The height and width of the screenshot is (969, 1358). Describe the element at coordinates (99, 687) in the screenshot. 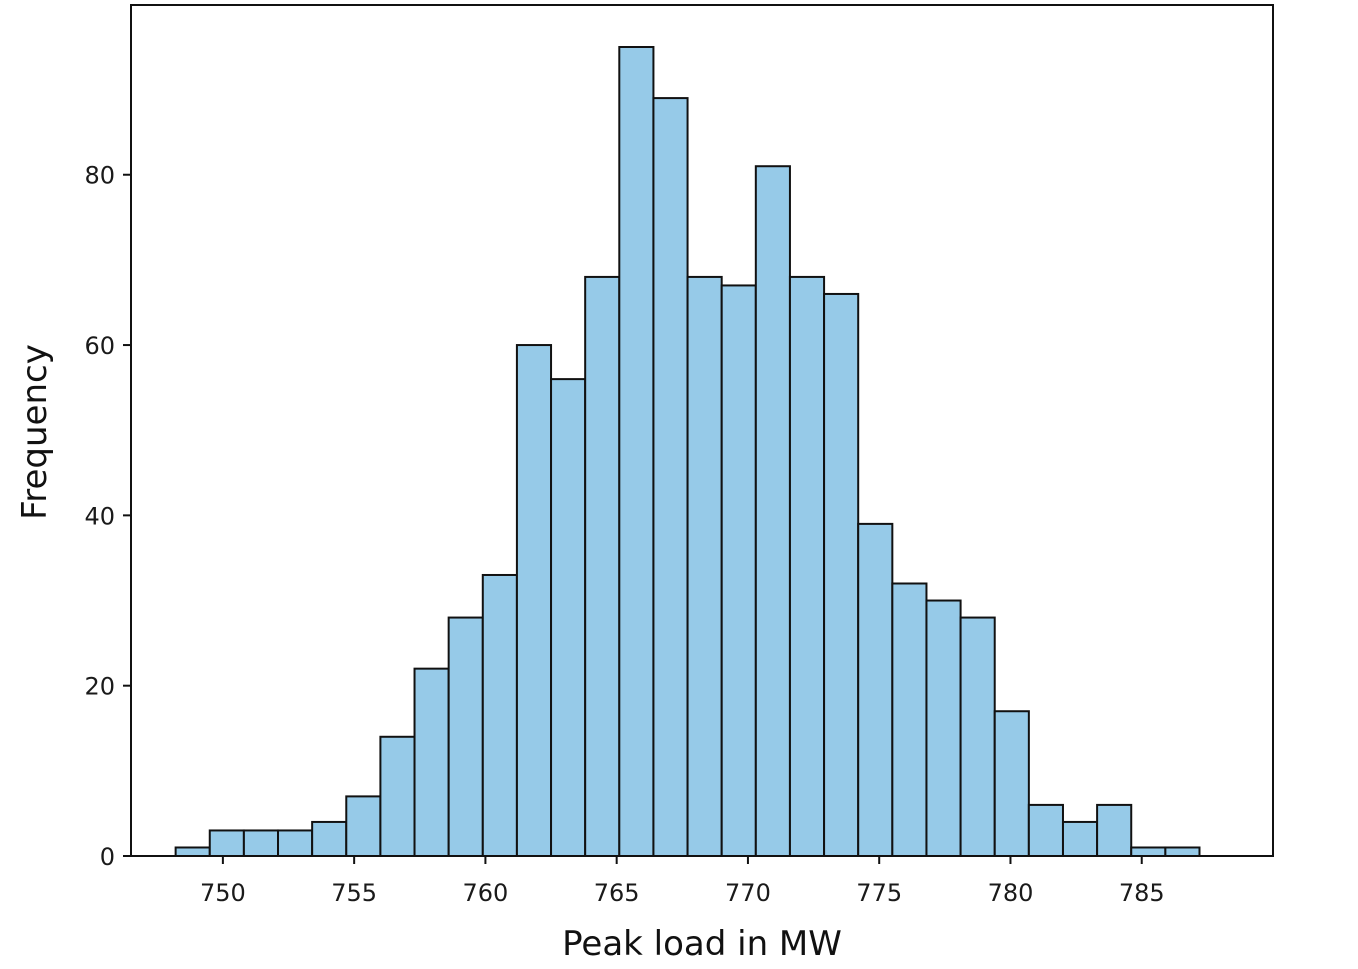

I see `y-tick-label: 20` at that location.